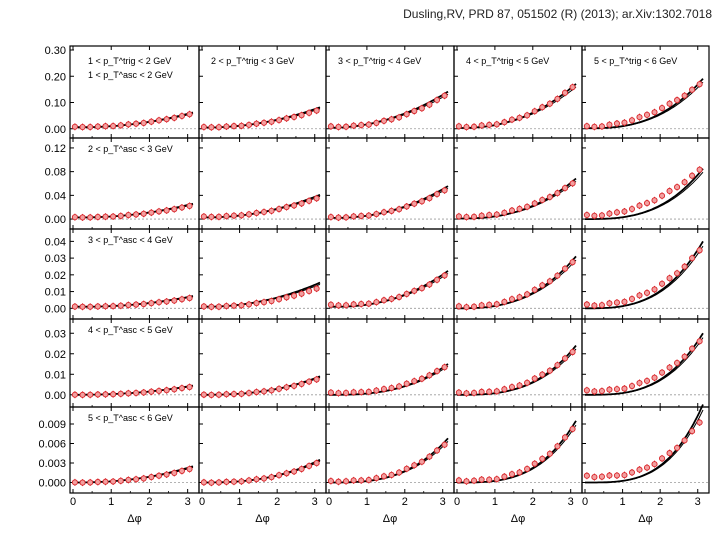  I want to click on panel-r4-c1: 4 < p_T^asc < 5 GeV, so click(134, 363).